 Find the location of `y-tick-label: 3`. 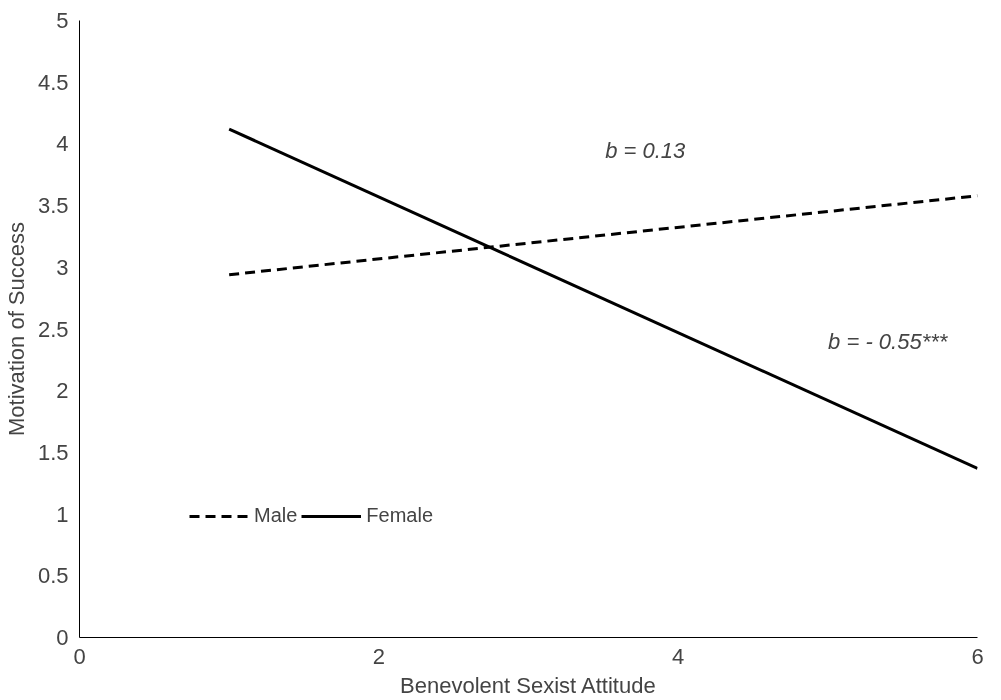

y-tick-label: 3 is located at coordinates (62, 267).